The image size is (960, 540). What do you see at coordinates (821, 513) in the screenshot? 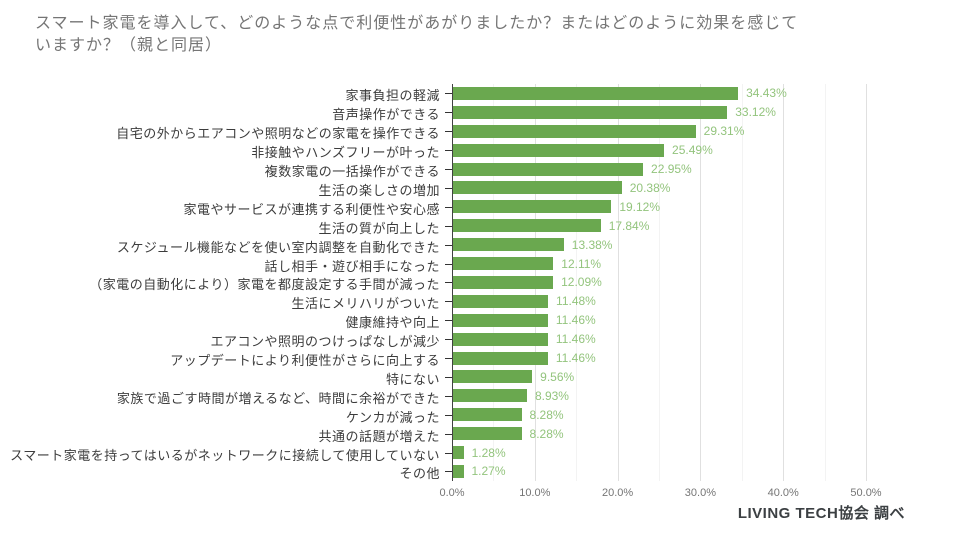
I see `source-note: LIVING TECH協会 調べ` at bounding box center [821, 513].